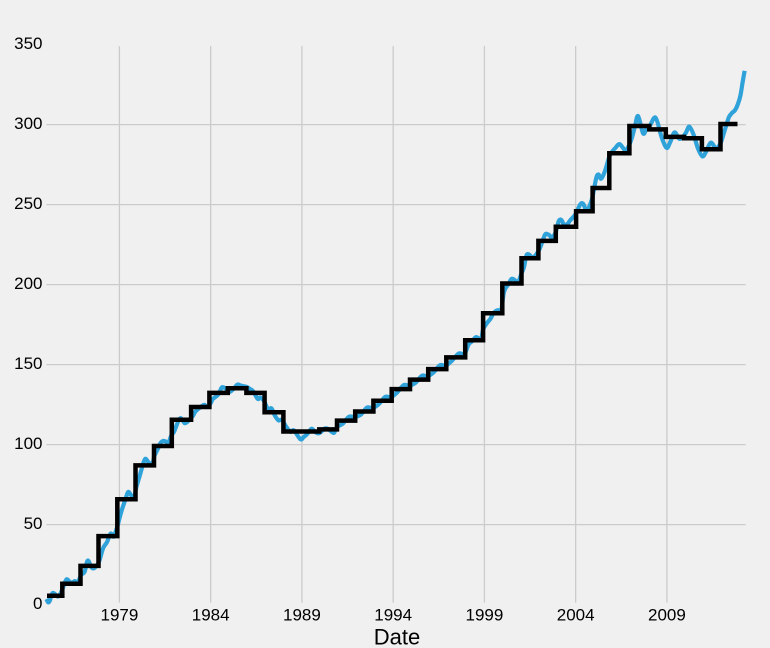 The width and height of the screenshot is (770, 648). What do you see at coordinates (667, 614) in the screenshot?
I see `svg-text: 2009` at bounding box center [667, 614].